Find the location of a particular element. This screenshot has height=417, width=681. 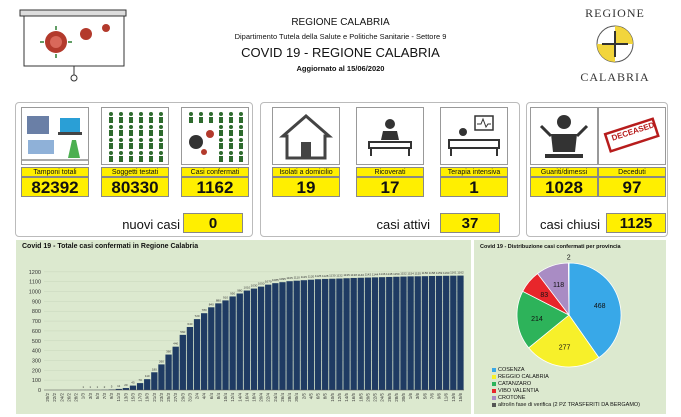

panel-active is located at coordinates (390, 169).